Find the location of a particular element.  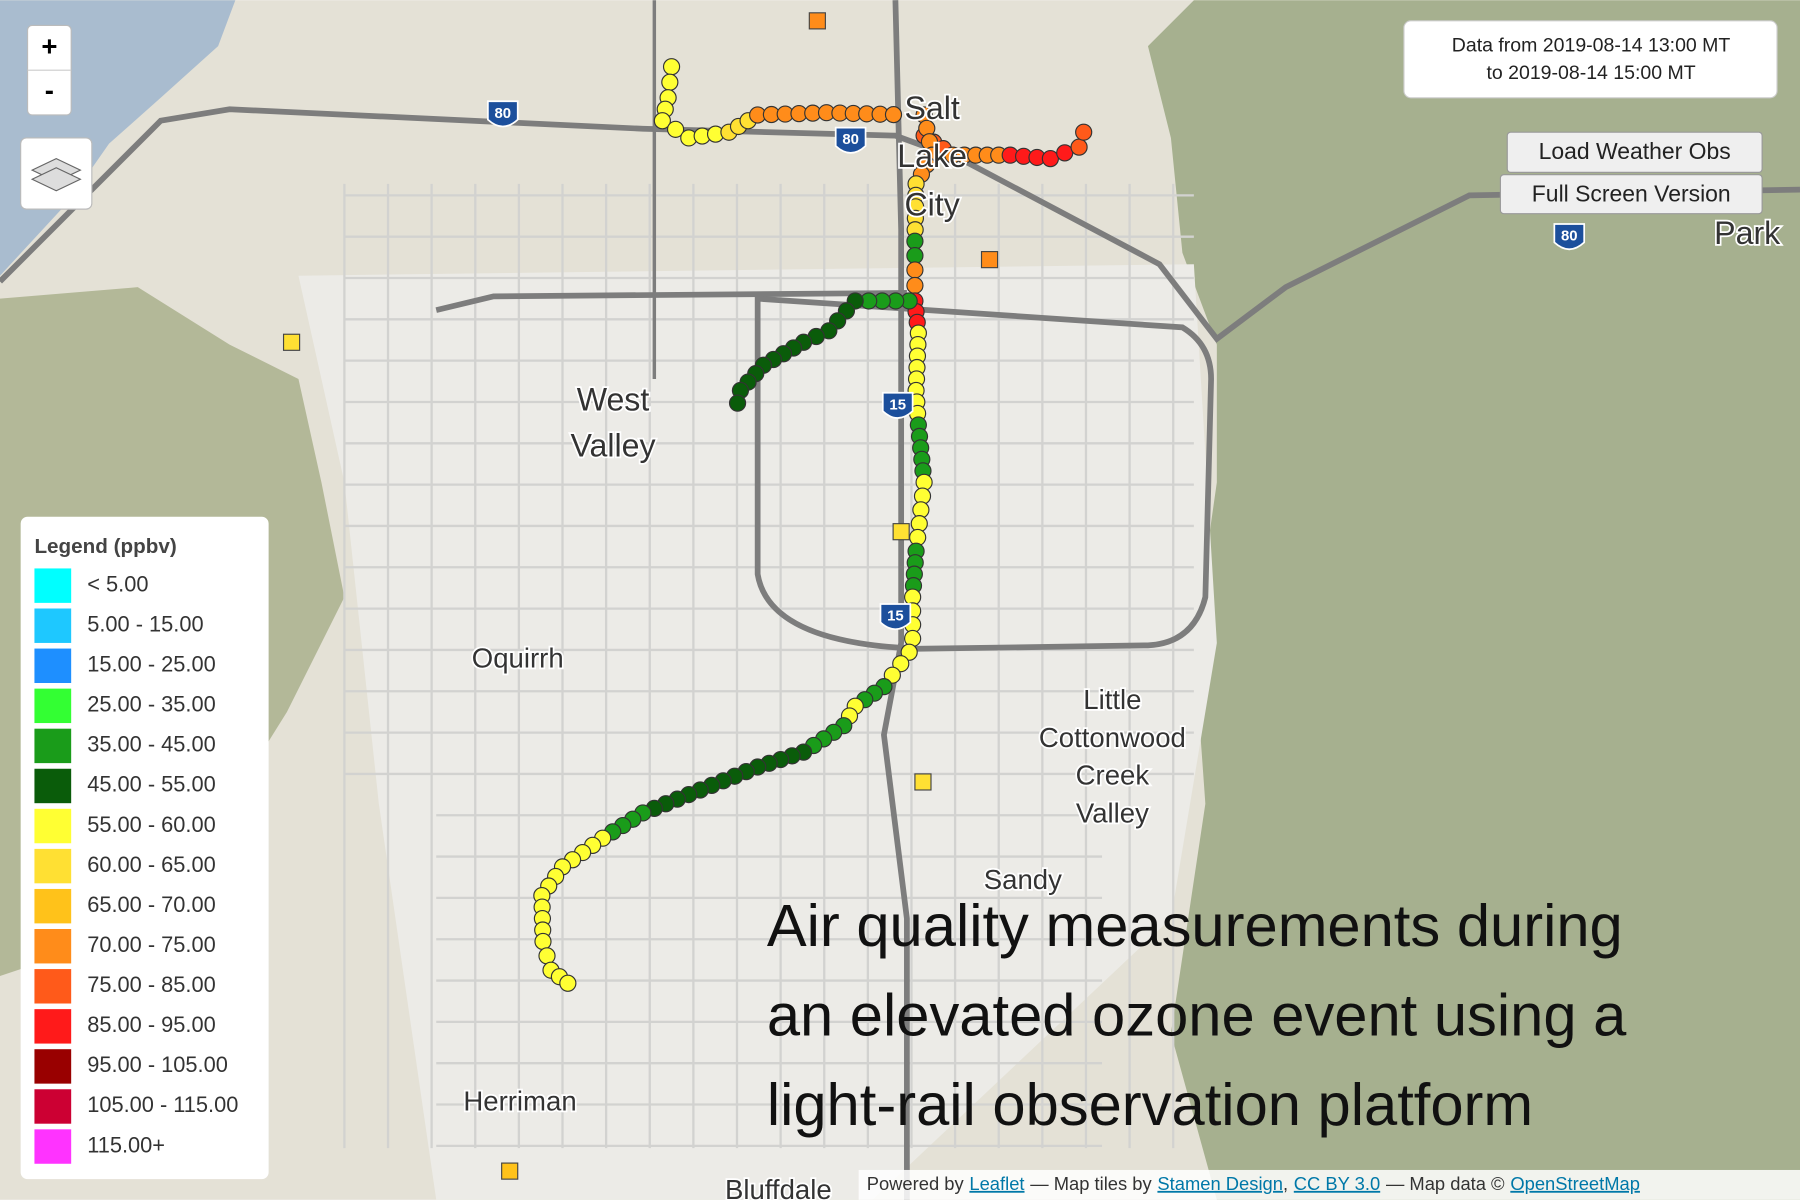

shield-label: 15 is located at coordinates (895, 616).